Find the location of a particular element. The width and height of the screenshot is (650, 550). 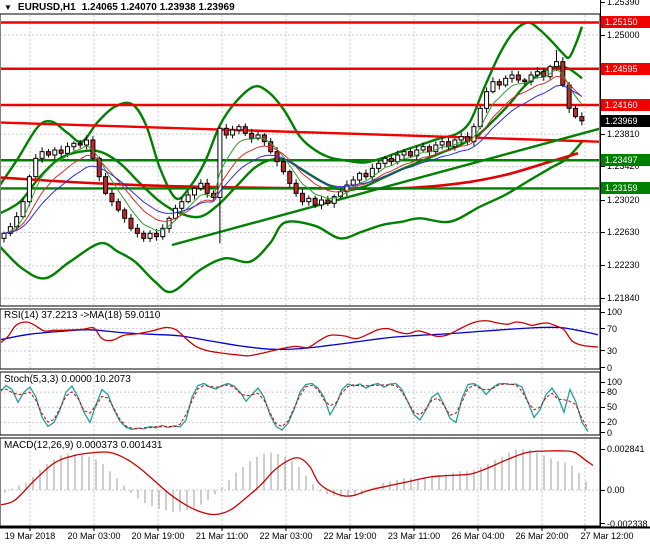

price-label: 1.22230 is located at coordinates (623, 265).